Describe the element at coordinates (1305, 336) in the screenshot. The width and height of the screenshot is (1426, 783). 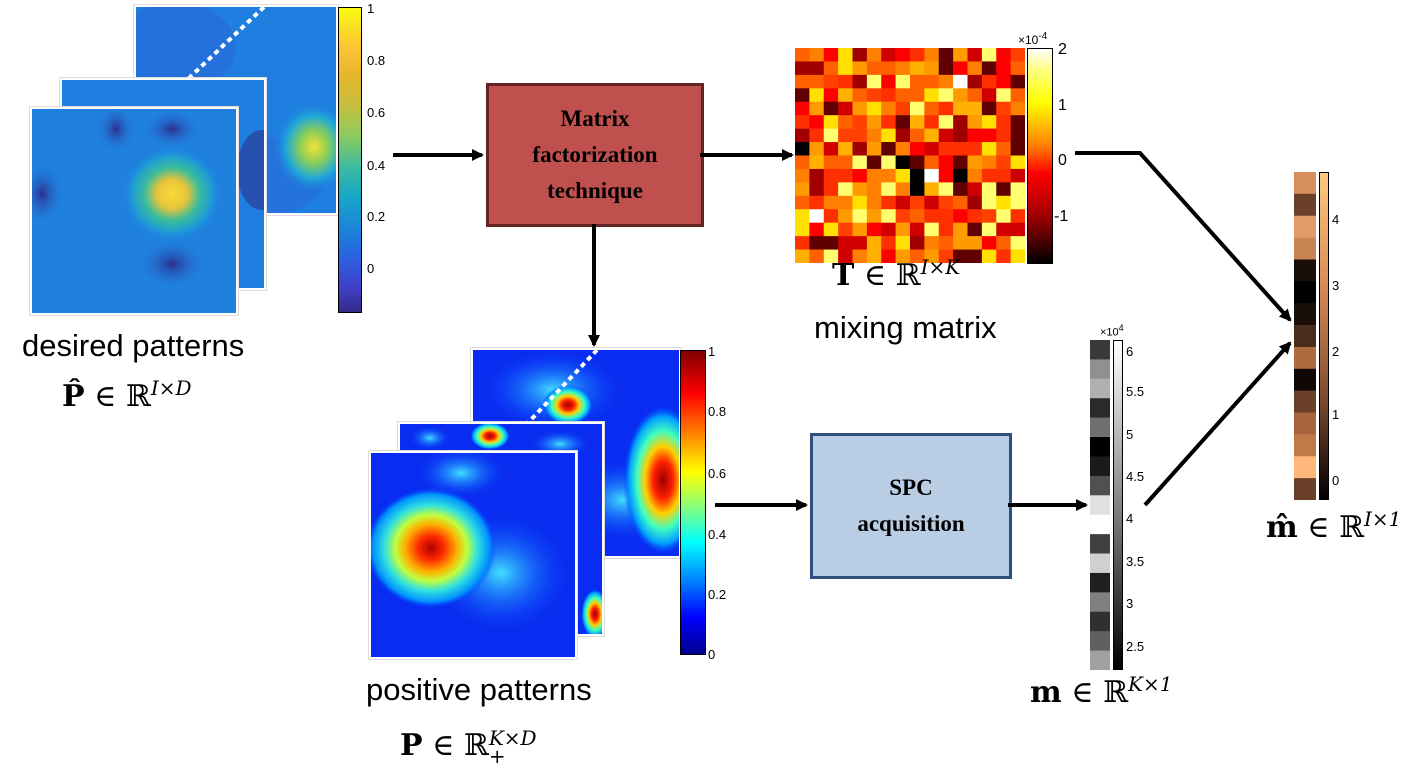
I see `estimate-vector` at that location.